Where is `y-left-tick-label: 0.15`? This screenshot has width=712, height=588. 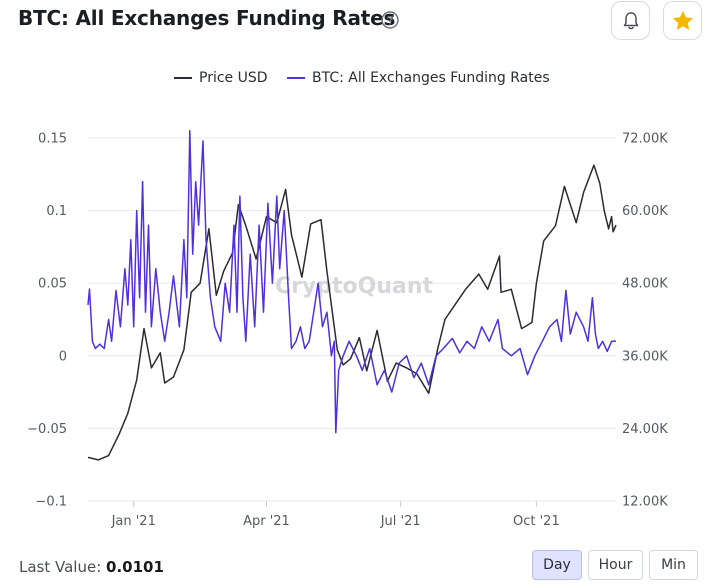
y-left-tick-label: 0.15 is located at coordinates (52, 139).